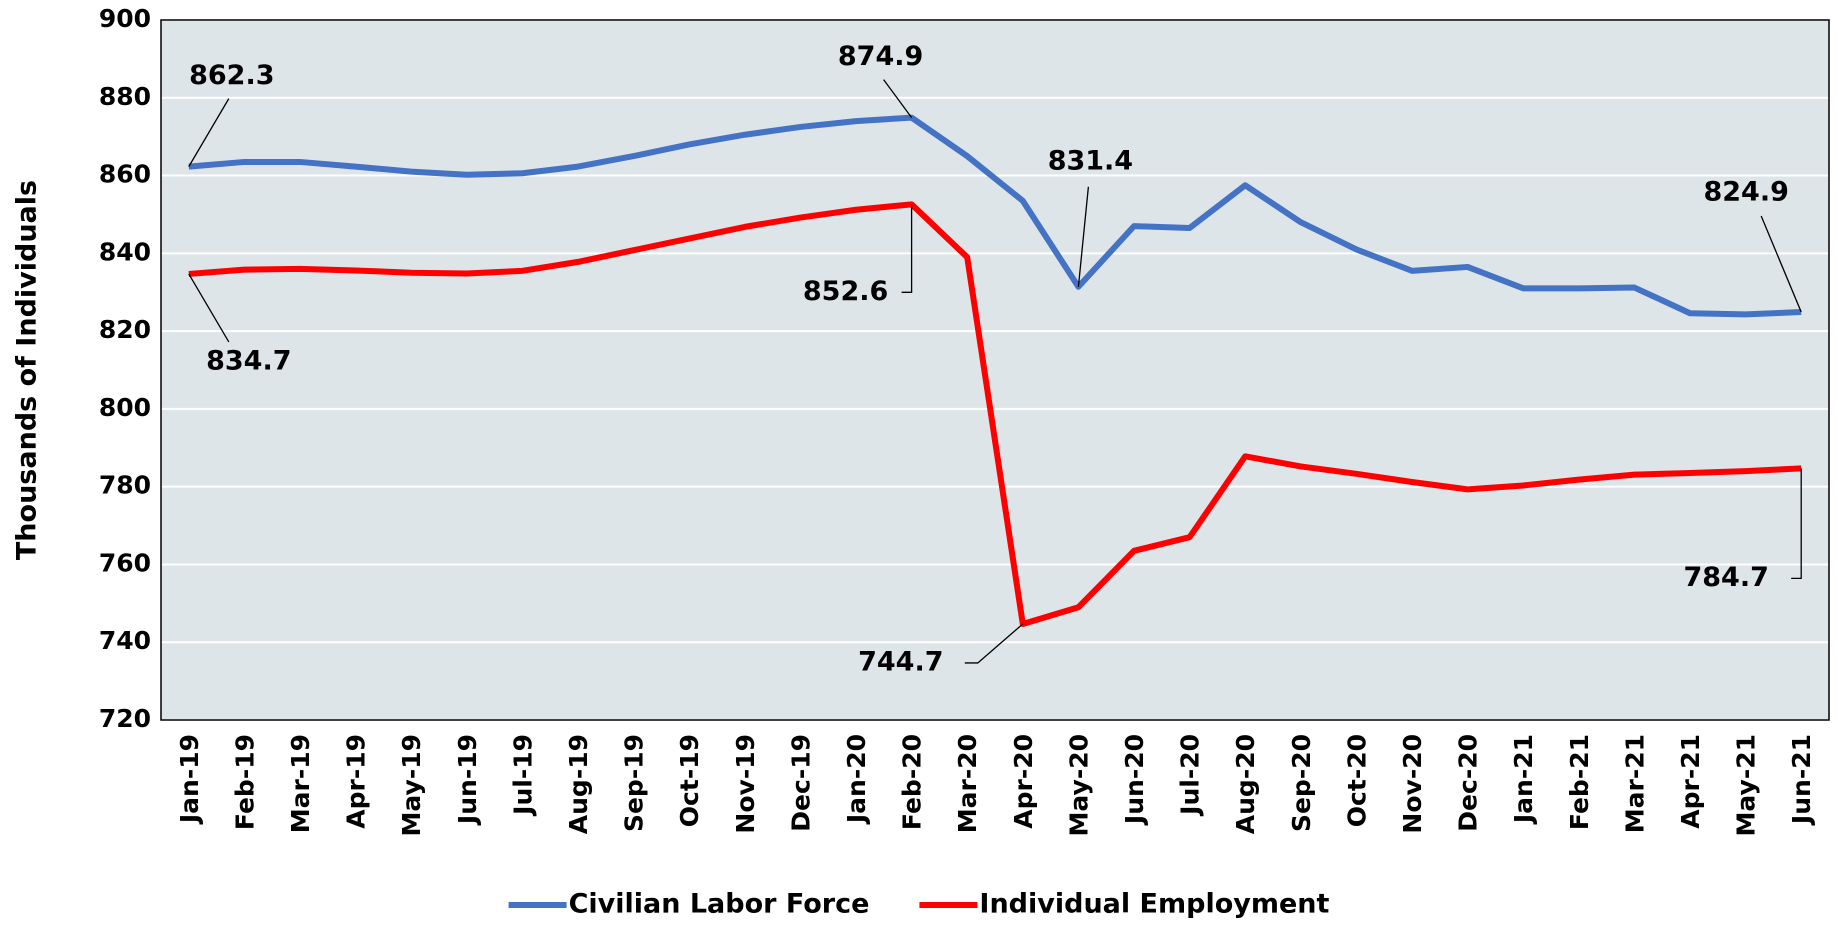  What do you see at coordinates (125, 718) in the screenshot?
I see `y-tick-label: 720` at bounding box center [125, 718].